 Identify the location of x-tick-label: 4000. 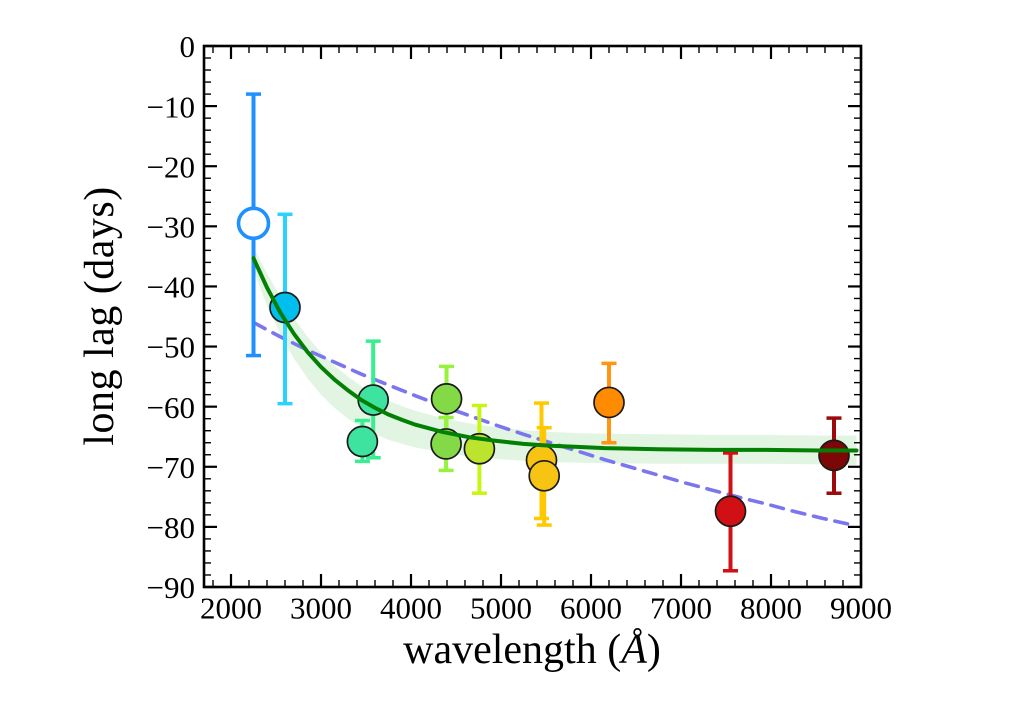
(411, 607).